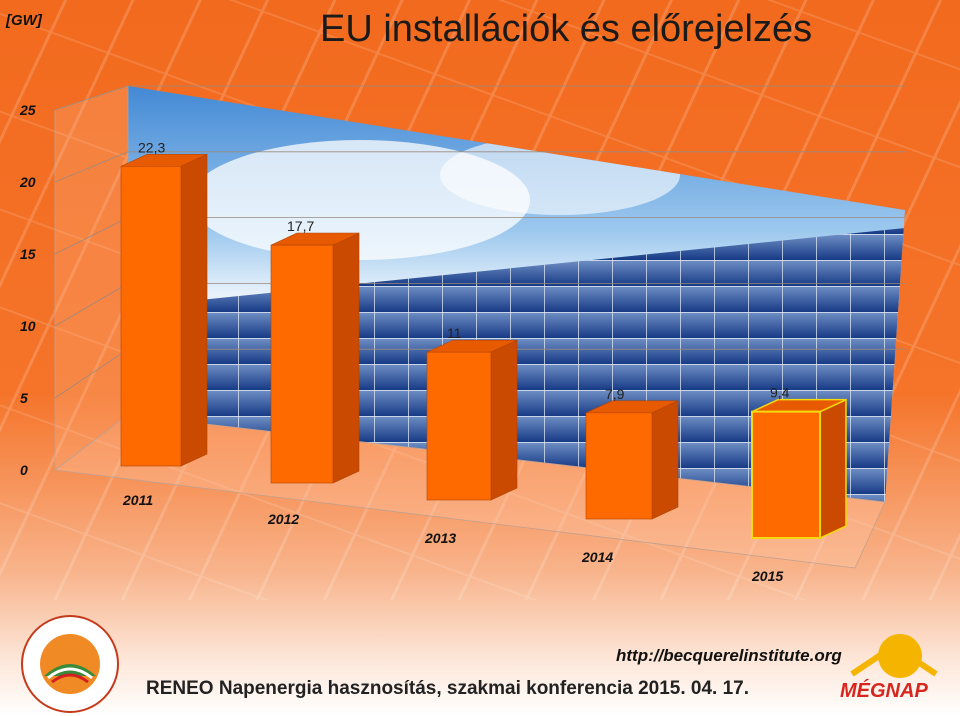  I want to click on x-tick-label: 2014, so click(597, 557).